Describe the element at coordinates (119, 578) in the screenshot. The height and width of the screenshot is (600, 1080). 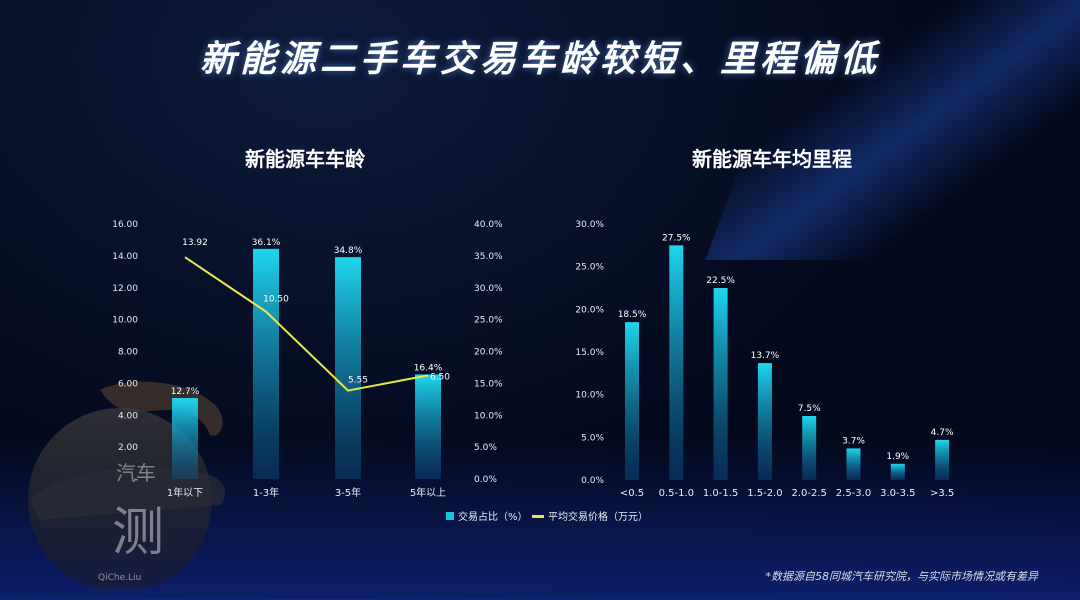
I see `watermark-text: QiChe.Liu` at that location.